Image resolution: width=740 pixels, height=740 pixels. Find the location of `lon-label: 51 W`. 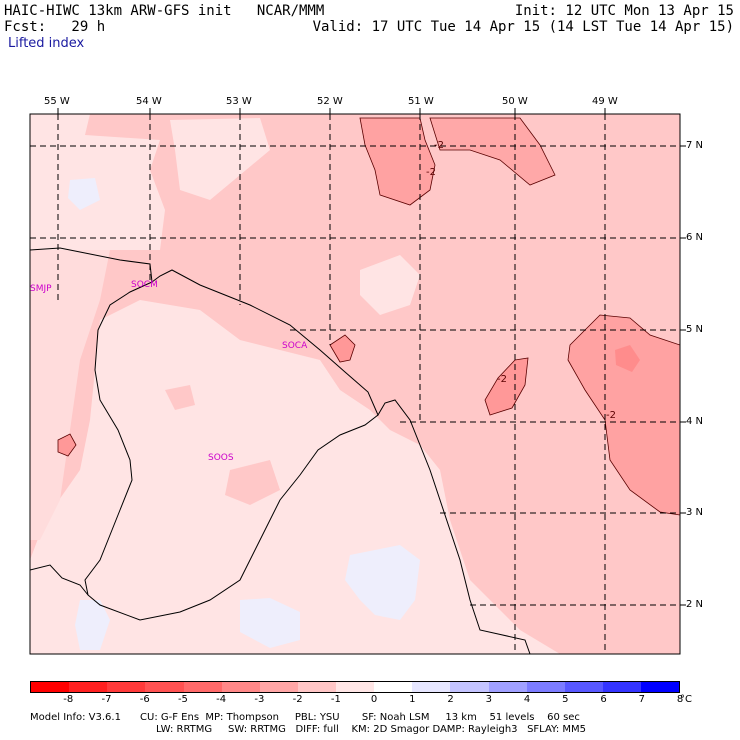

lon-label: 51 W is located at coordinates (421, 101).